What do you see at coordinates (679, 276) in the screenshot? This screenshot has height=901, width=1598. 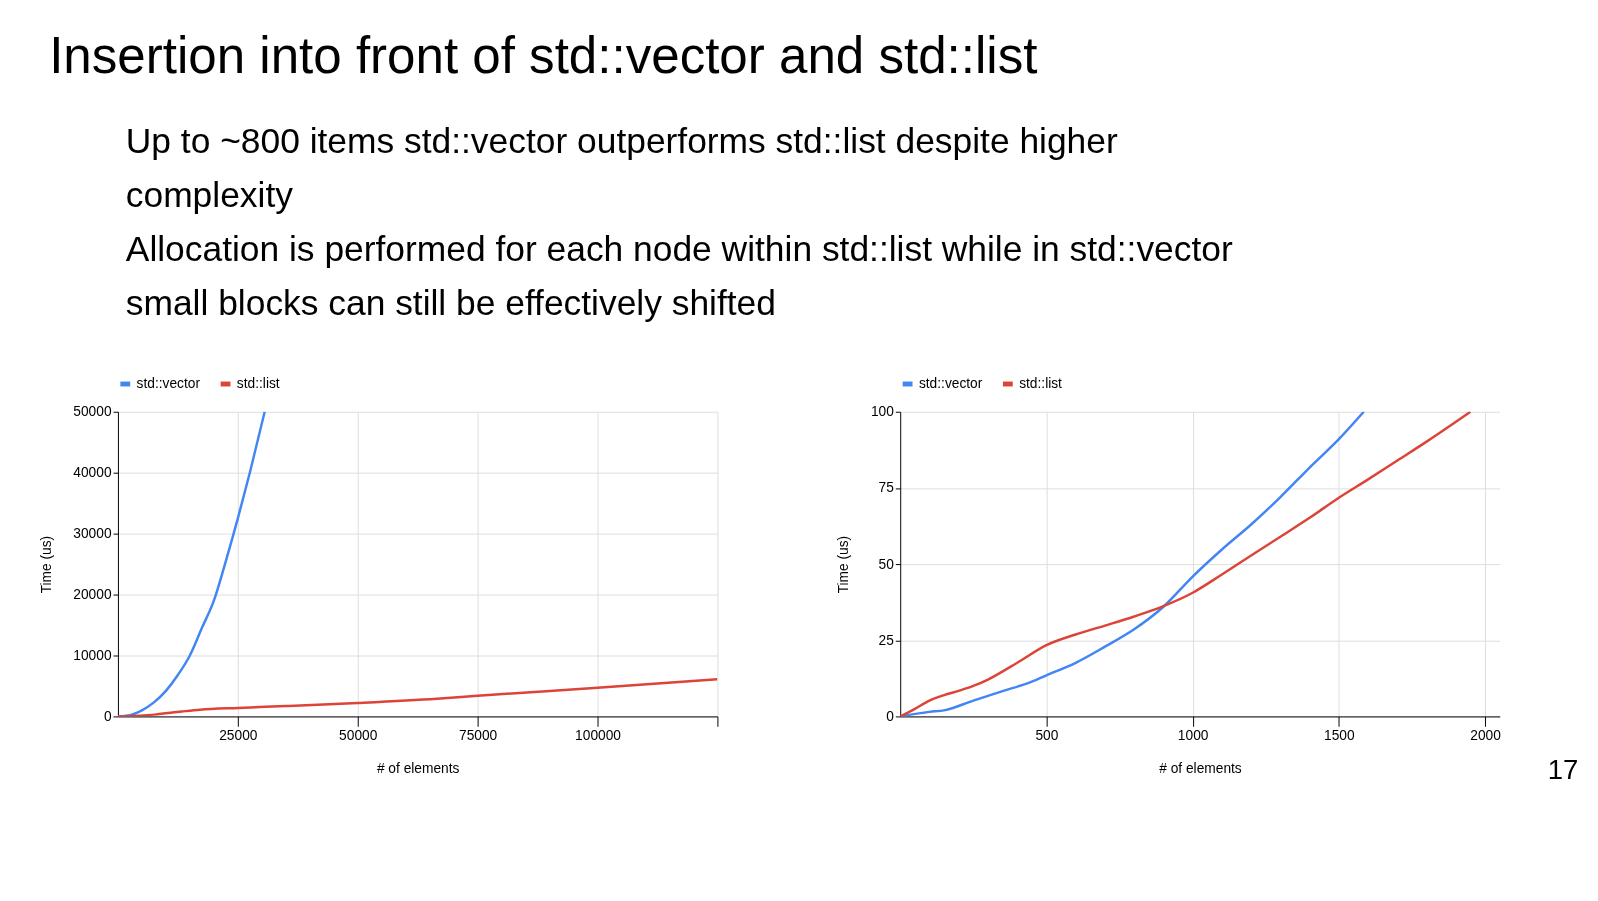 I see `text: Allocation is performed for each node within std::list while in std::vector small blocks can still be effectively shifted` at bounding box center [679, 276].